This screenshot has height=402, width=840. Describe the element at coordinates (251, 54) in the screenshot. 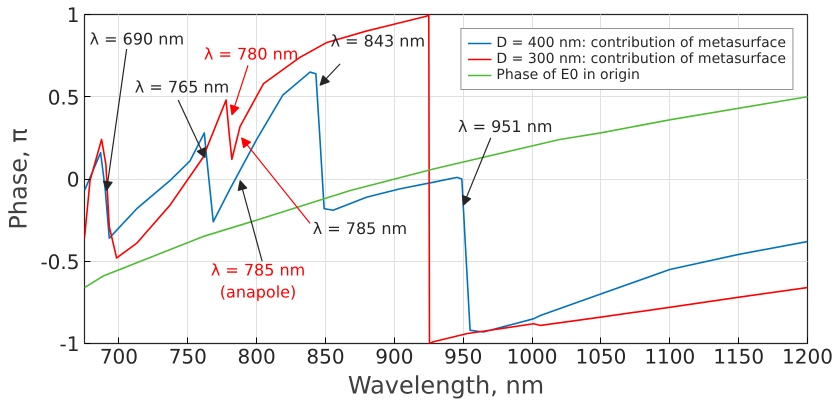

I see `annotation: λ = 780 nm` at that location.